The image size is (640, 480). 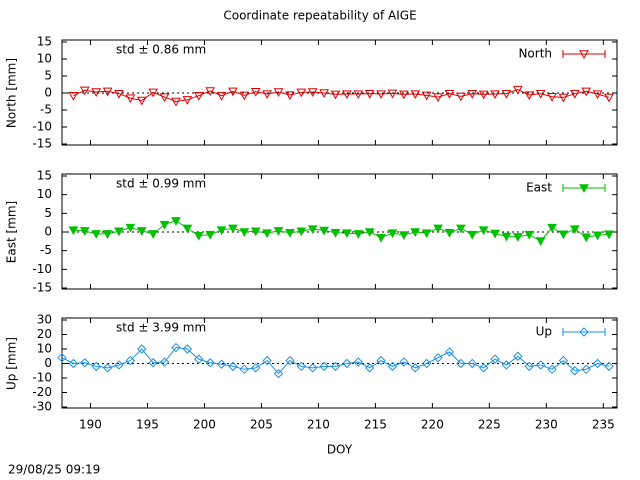 I want to click on x-tick-label: 220, so click(x=432, y=425).